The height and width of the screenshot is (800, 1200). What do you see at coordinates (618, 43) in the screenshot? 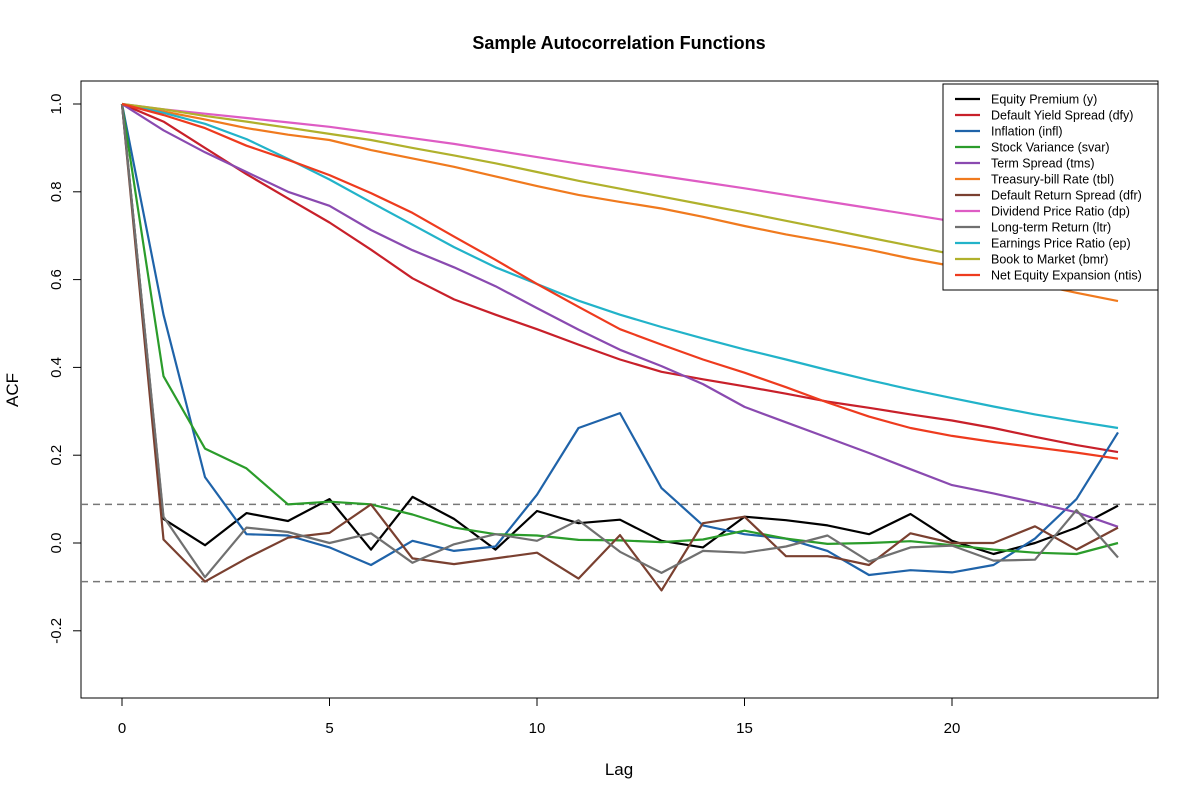
I see `chart-title: Sample Autocorrelation Functions` at bounding box center [618, 43].